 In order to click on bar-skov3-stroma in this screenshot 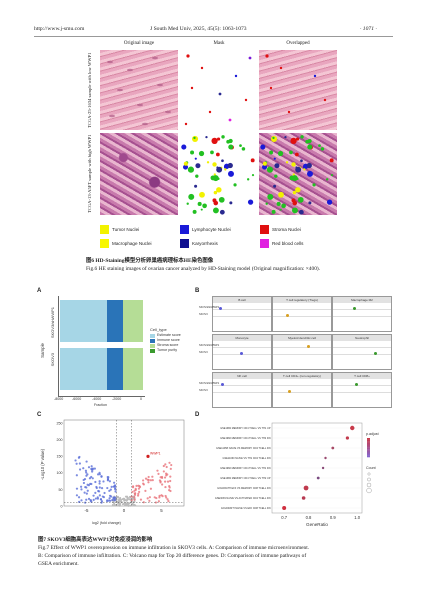, I will do `click(133, 369)`.